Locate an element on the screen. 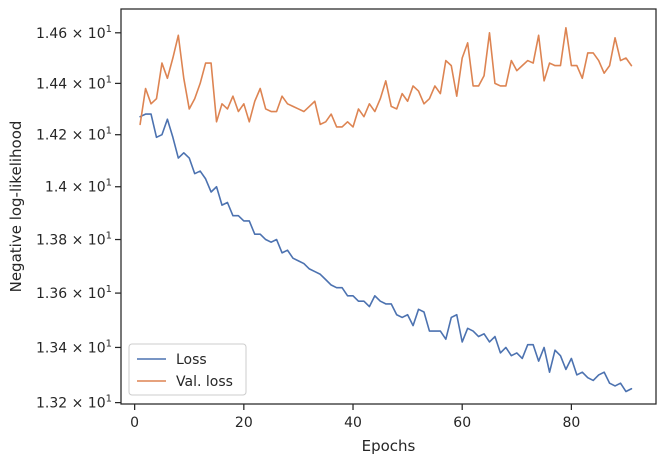  x-axis-ticks: 0 20 40 60 80 is located at coordinates (355, 417).